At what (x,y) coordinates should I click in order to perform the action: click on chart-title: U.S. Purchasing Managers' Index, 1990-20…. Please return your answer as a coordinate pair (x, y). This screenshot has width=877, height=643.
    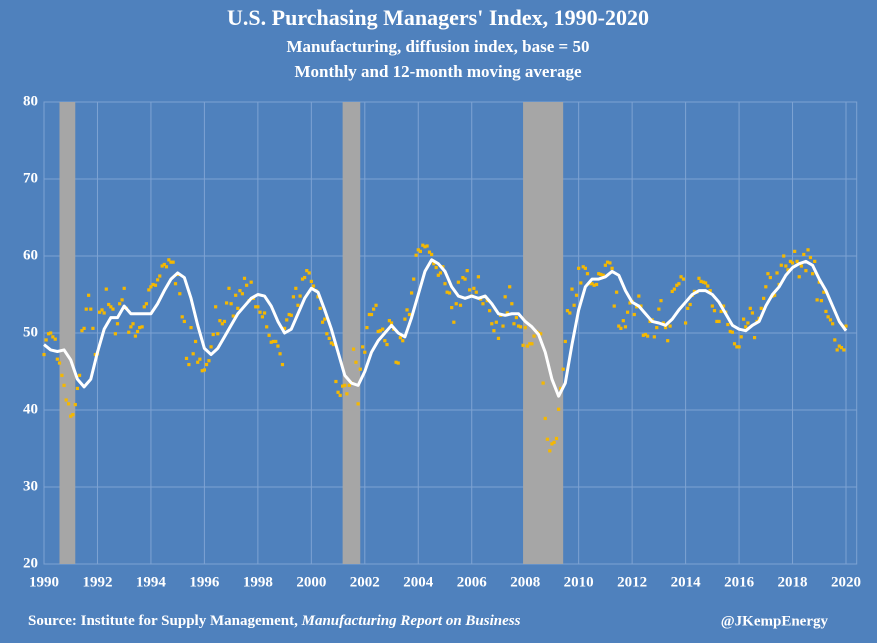
    Looking at the image, I should click on (438, 17).